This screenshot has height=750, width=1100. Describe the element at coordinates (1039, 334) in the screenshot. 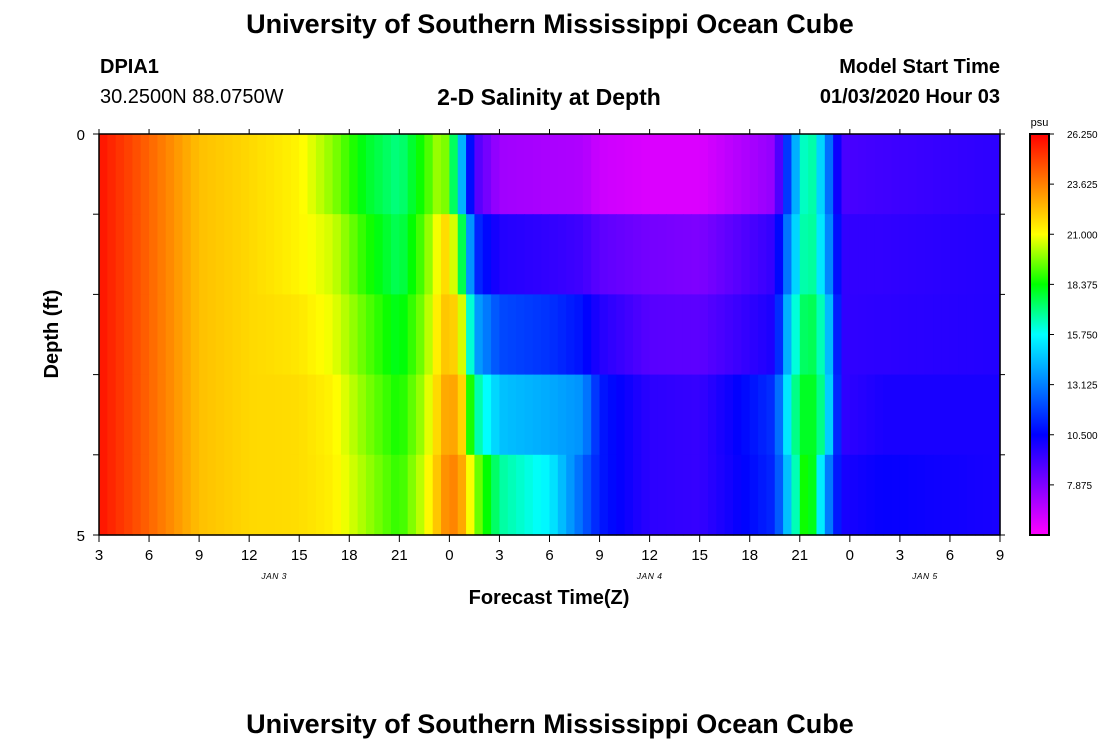

I see `colorbar-gradient` at that location.